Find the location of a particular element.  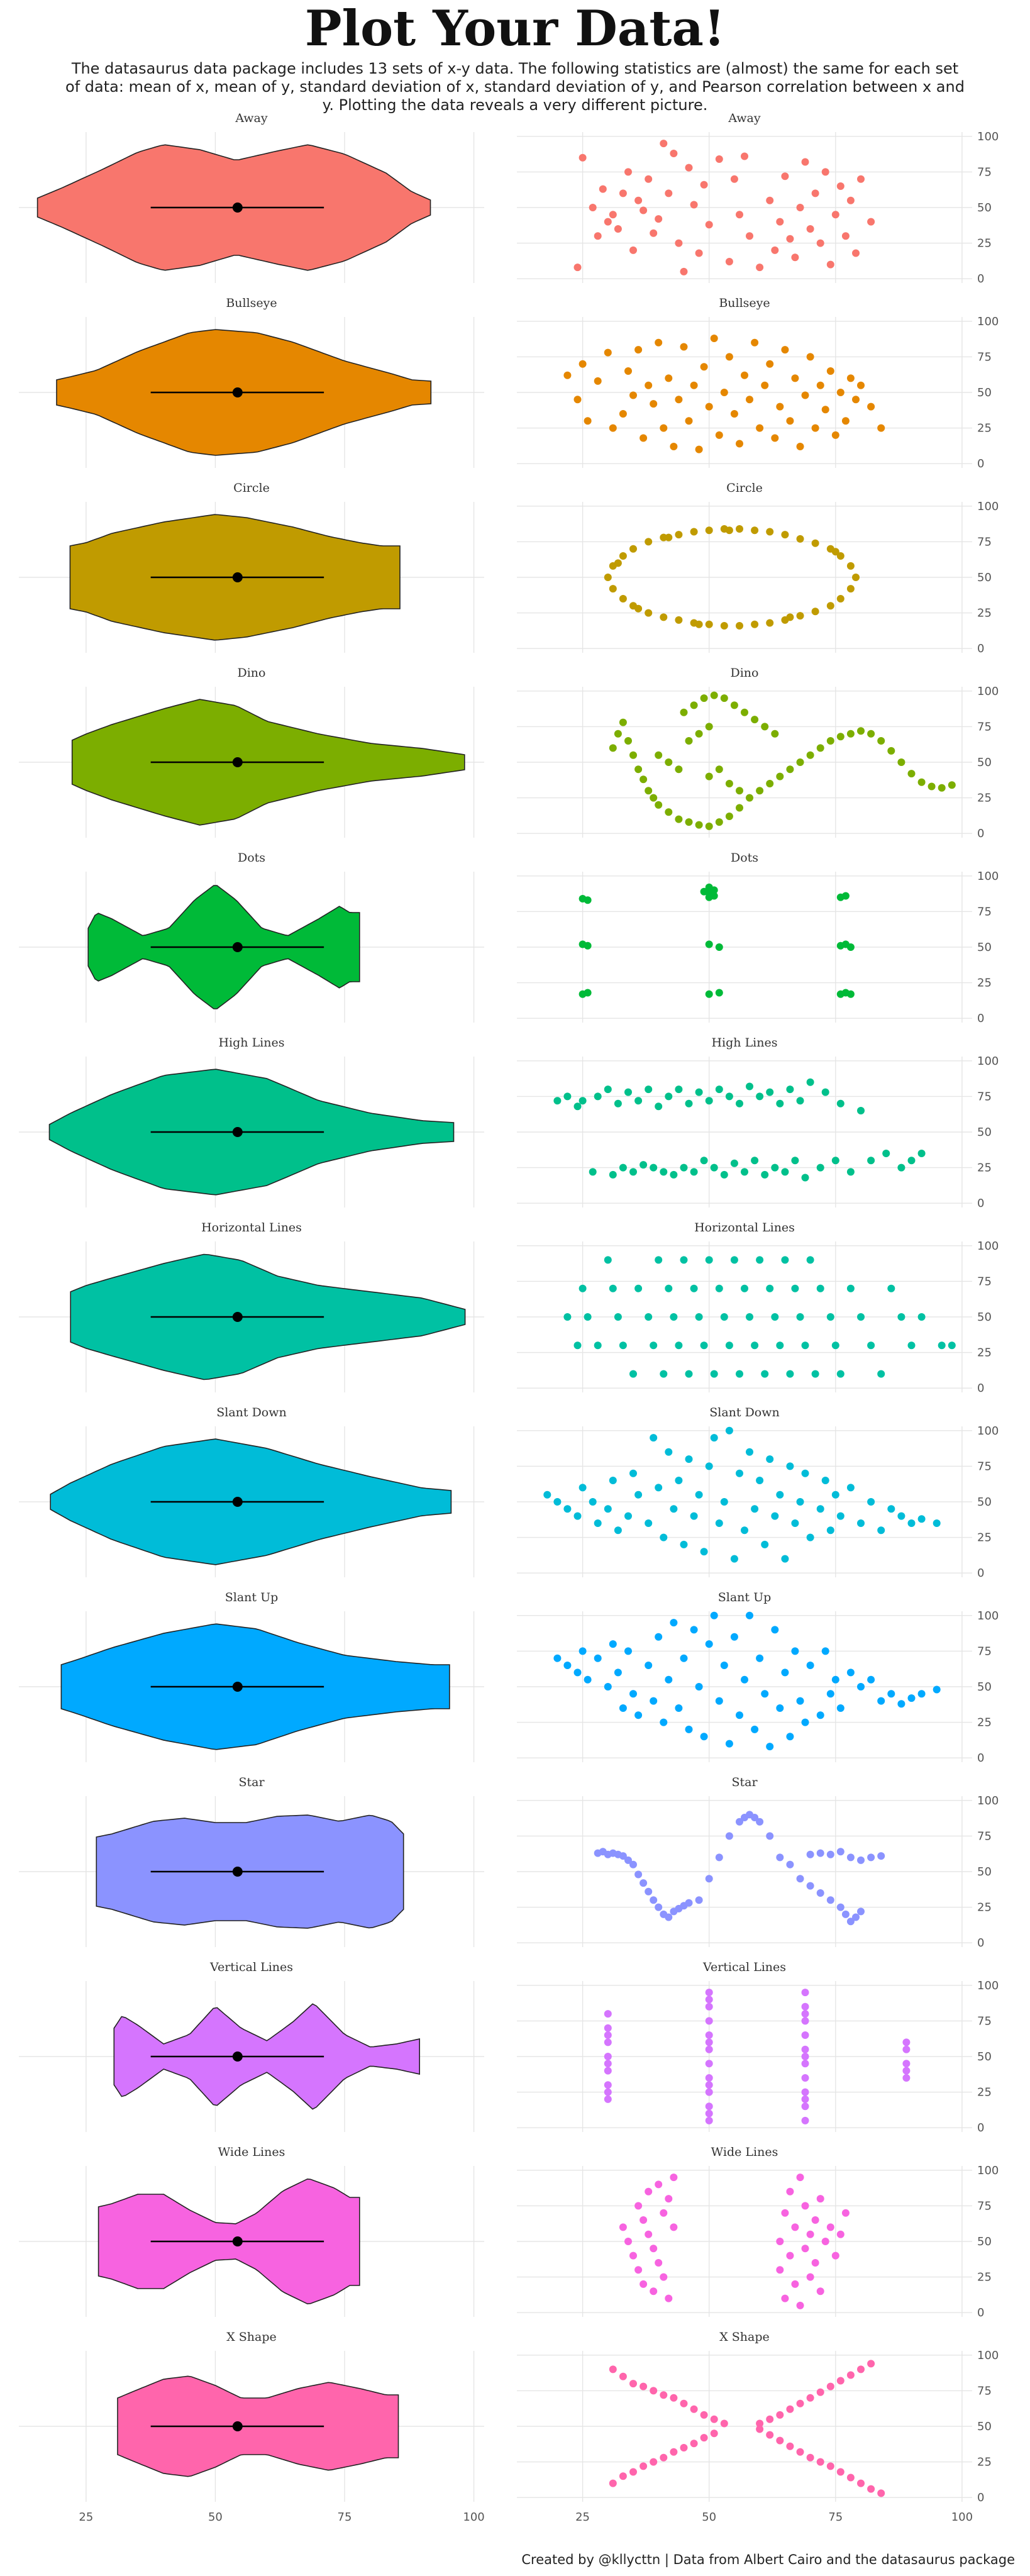

y-tick-label: 75 is located at coordinates (984, 172).